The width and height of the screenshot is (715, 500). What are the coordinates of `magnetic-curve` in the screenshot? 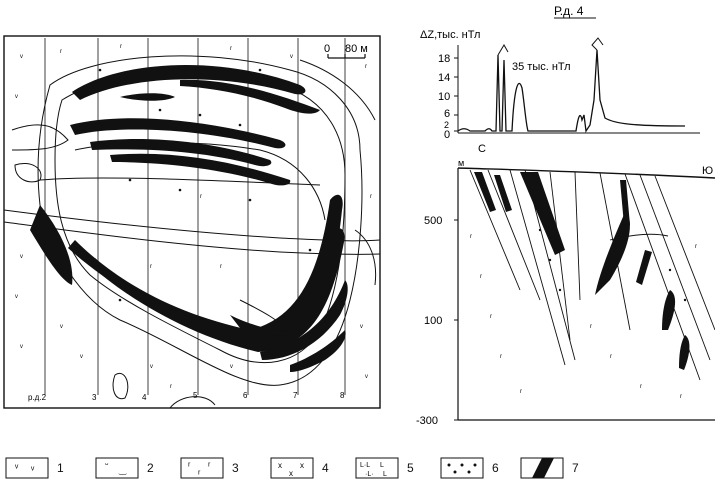 It's located at (571, 91).